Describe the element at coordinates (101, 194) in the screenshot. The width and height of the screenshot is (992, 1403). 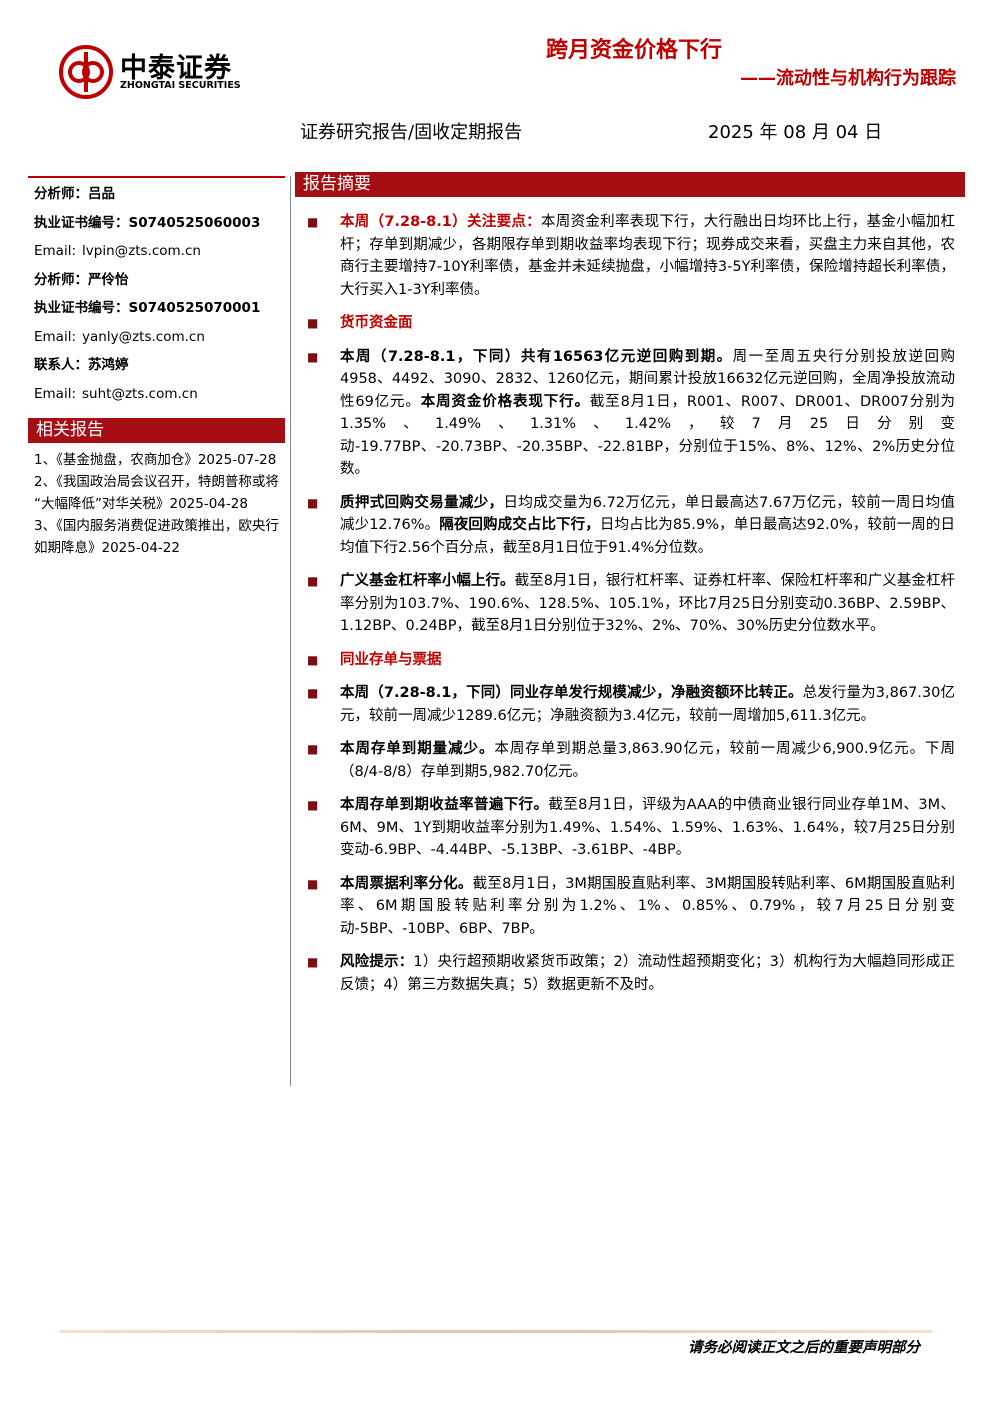
I see `contact-value: 吕品` at that location.